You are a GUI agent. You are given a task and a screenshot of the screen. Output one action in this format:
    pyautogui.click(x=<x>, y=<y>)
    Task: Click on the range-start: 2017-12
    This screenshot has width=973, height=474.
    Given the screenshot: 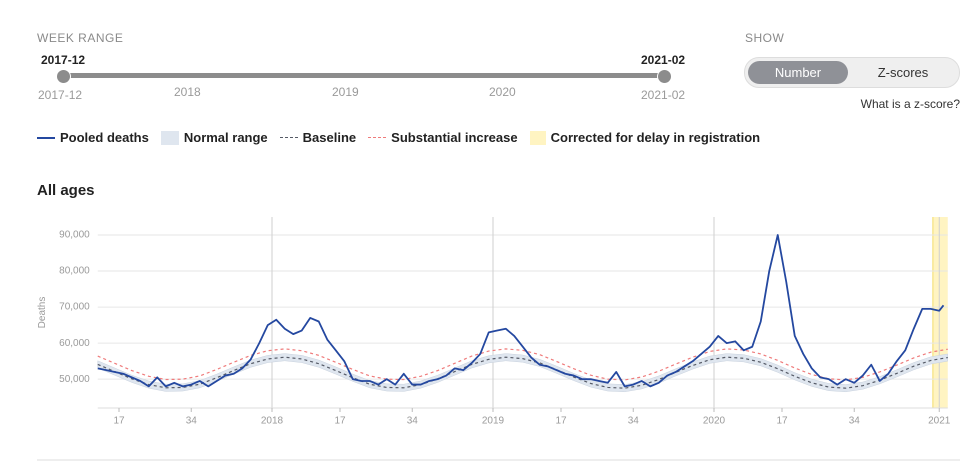 What is the action you would take?
    pyautogui.click(x=63, y=60)
    